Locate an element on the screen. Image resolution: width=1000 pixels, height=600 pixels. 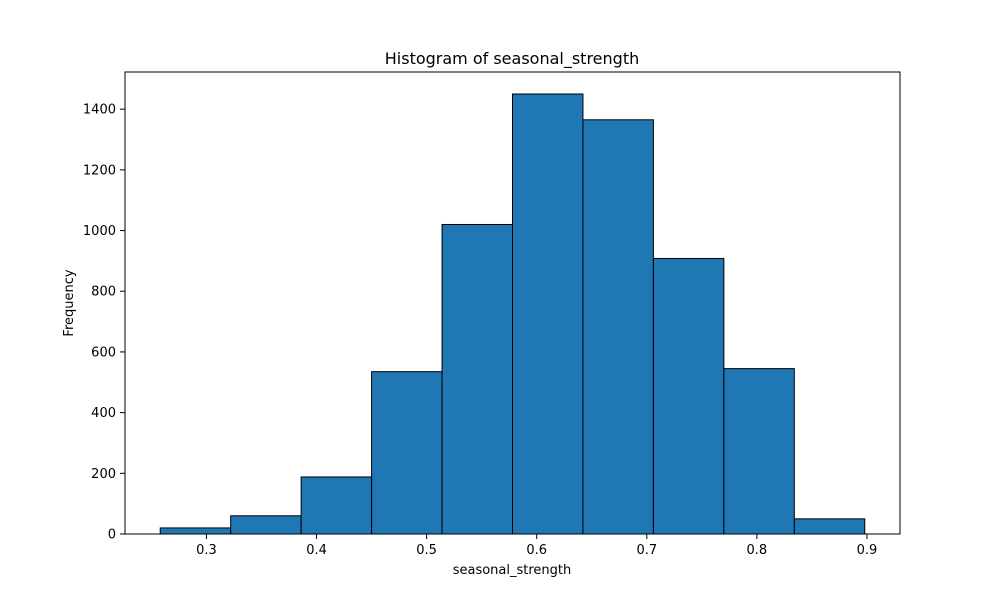
x-axis-label: seasonal_strength is located at coordinates (512, 570).